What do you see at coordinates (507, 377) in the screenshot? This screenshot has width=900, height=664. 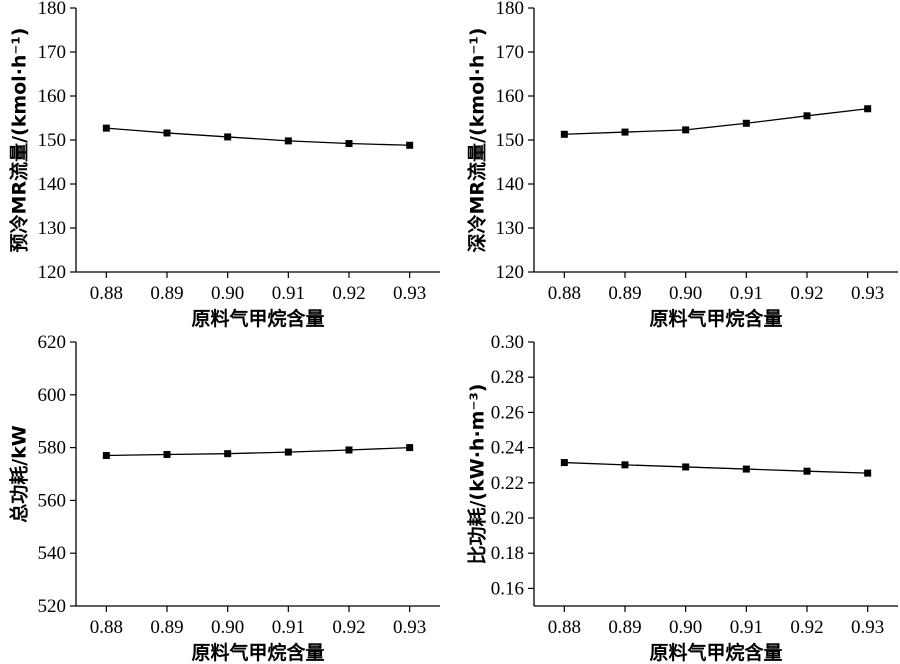 I see `y-tick-label: 0.28` at bounding box center [507, 377].